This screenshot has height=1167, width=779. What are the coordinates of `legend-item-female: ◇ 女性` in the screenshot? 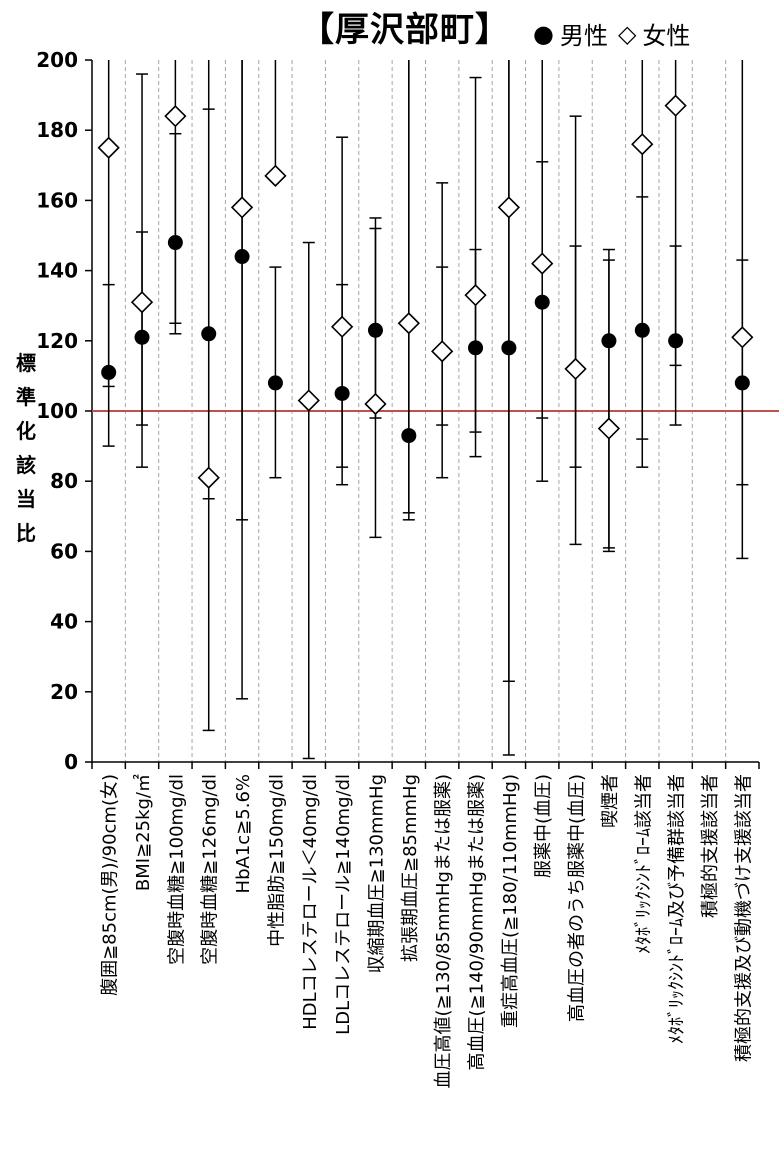 It's located at (654, 33).